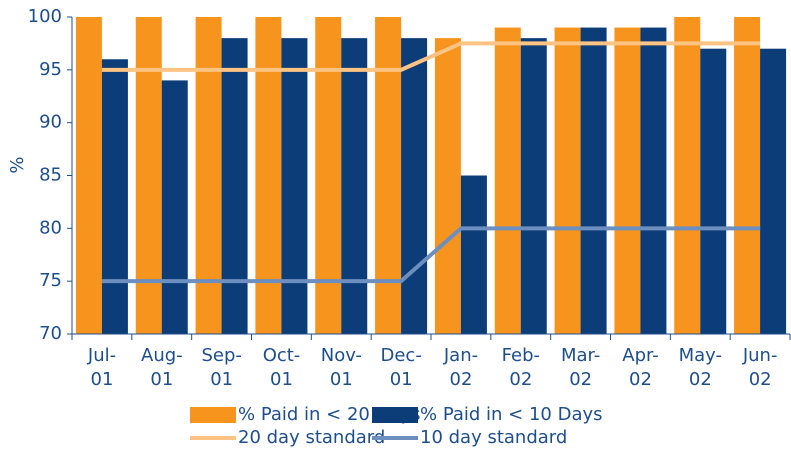 This screenshot has height=454, width=791. Describe the element at coordinates (50, 280) in the screenshot. I see `y-tick-label: 75` at that location.